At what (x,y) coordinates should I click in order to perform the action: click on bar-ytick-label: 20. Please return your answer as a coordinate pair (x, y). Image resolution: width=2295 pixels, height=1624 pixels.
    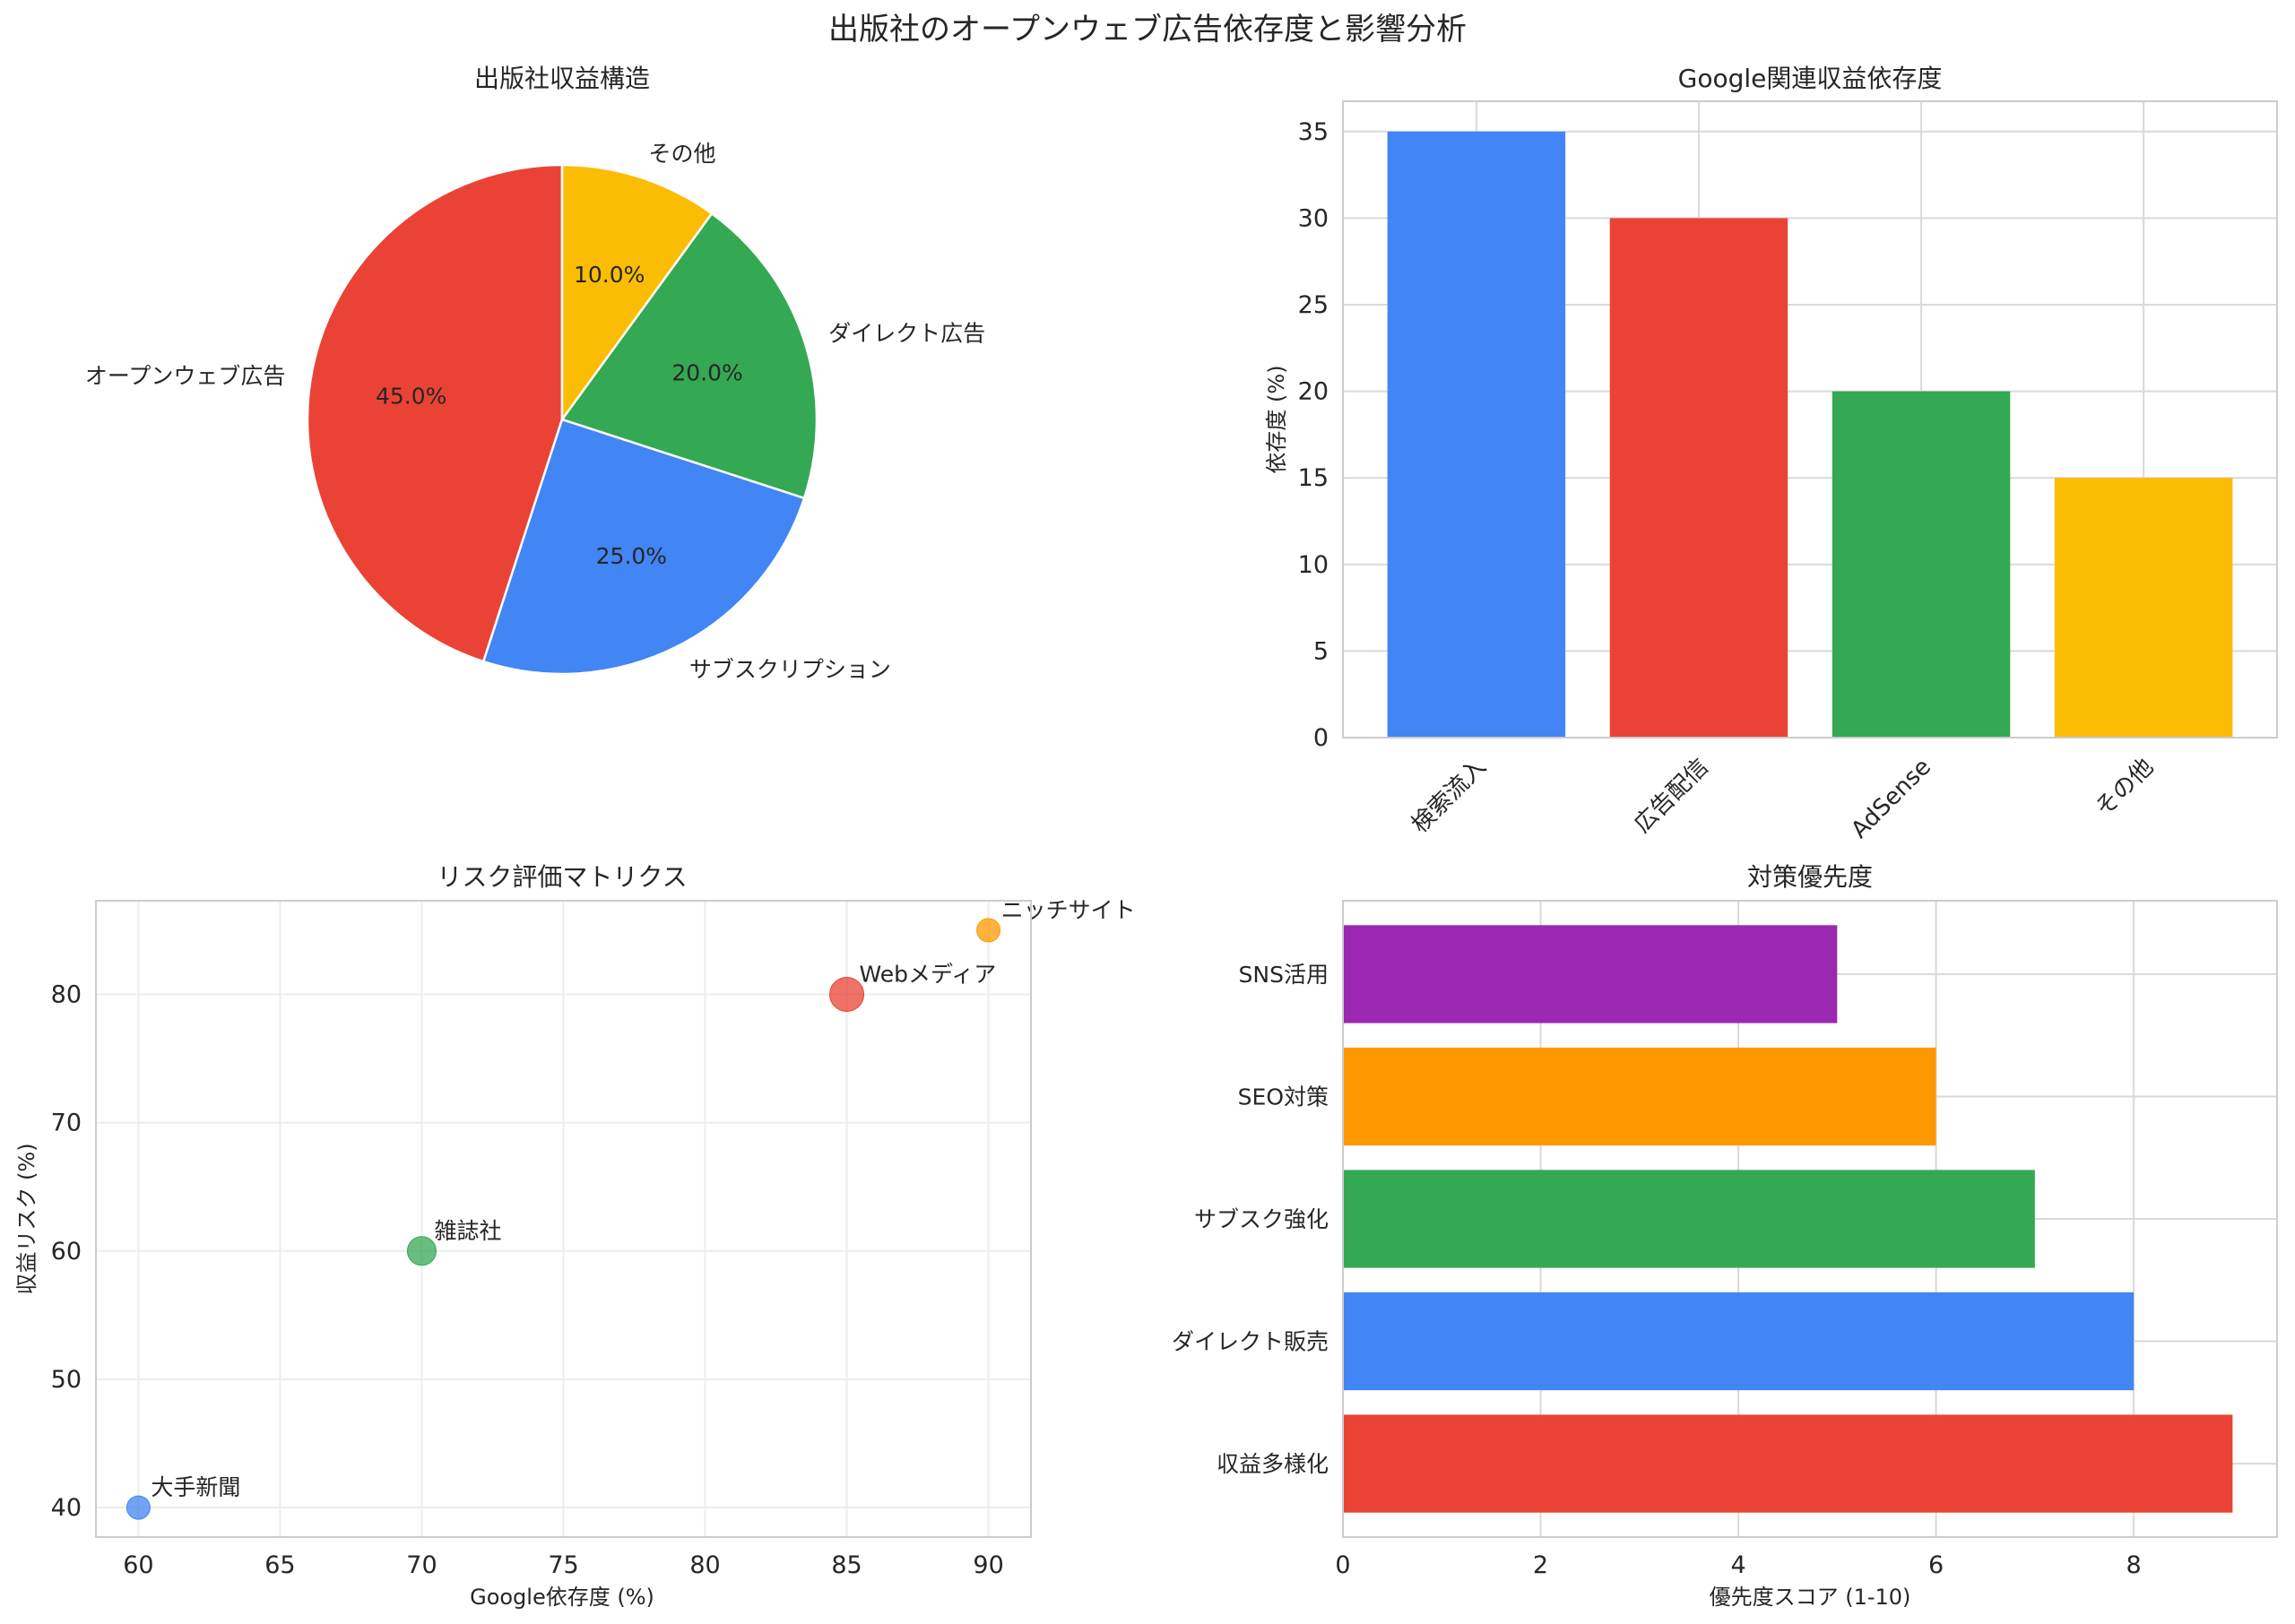
    Looking at the image, I should click on (1313, 392).